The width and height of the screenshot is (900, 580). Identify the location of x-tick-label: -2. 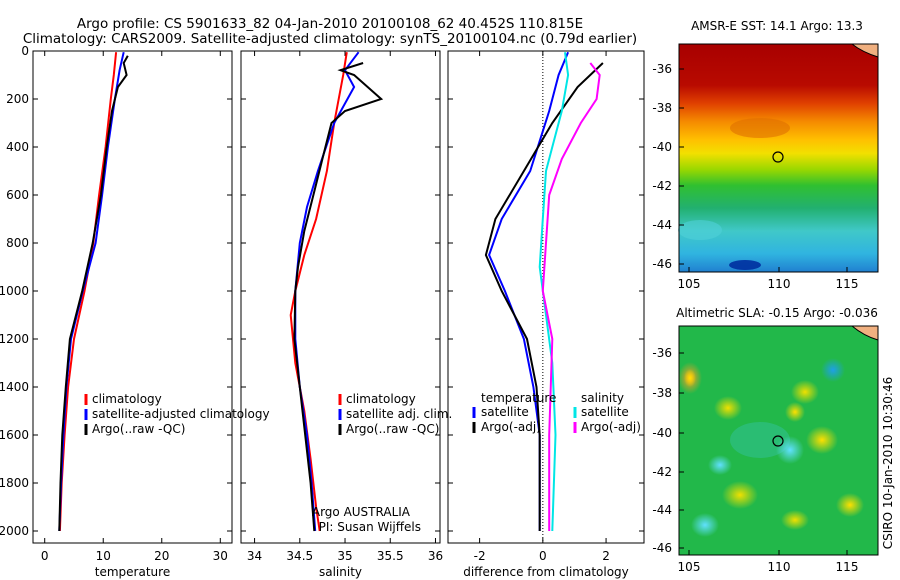
(480, 556).